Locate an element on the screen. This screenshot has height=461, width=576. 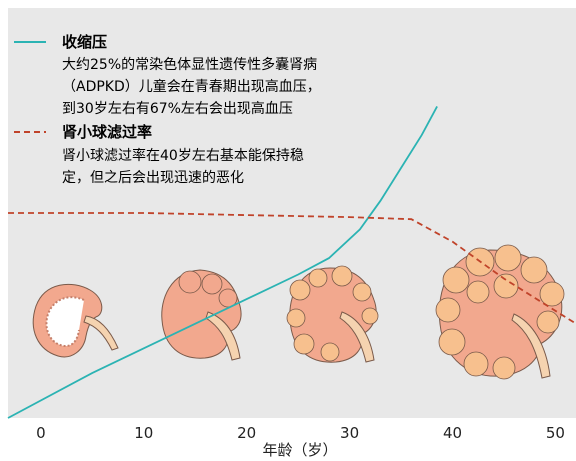
legend-text-gfr-2: 定，但之后会出现迅速的恶化 is located at coordinates (153, 178).